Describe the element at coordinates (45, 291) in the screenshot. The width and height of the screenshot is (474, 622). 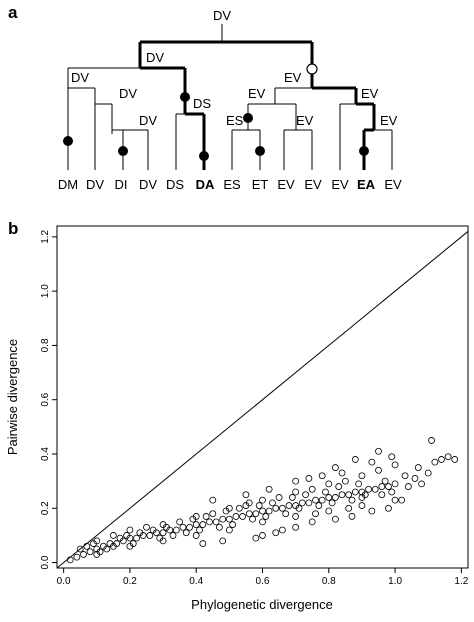
I see `y-tick-label: 1.0` at that location.